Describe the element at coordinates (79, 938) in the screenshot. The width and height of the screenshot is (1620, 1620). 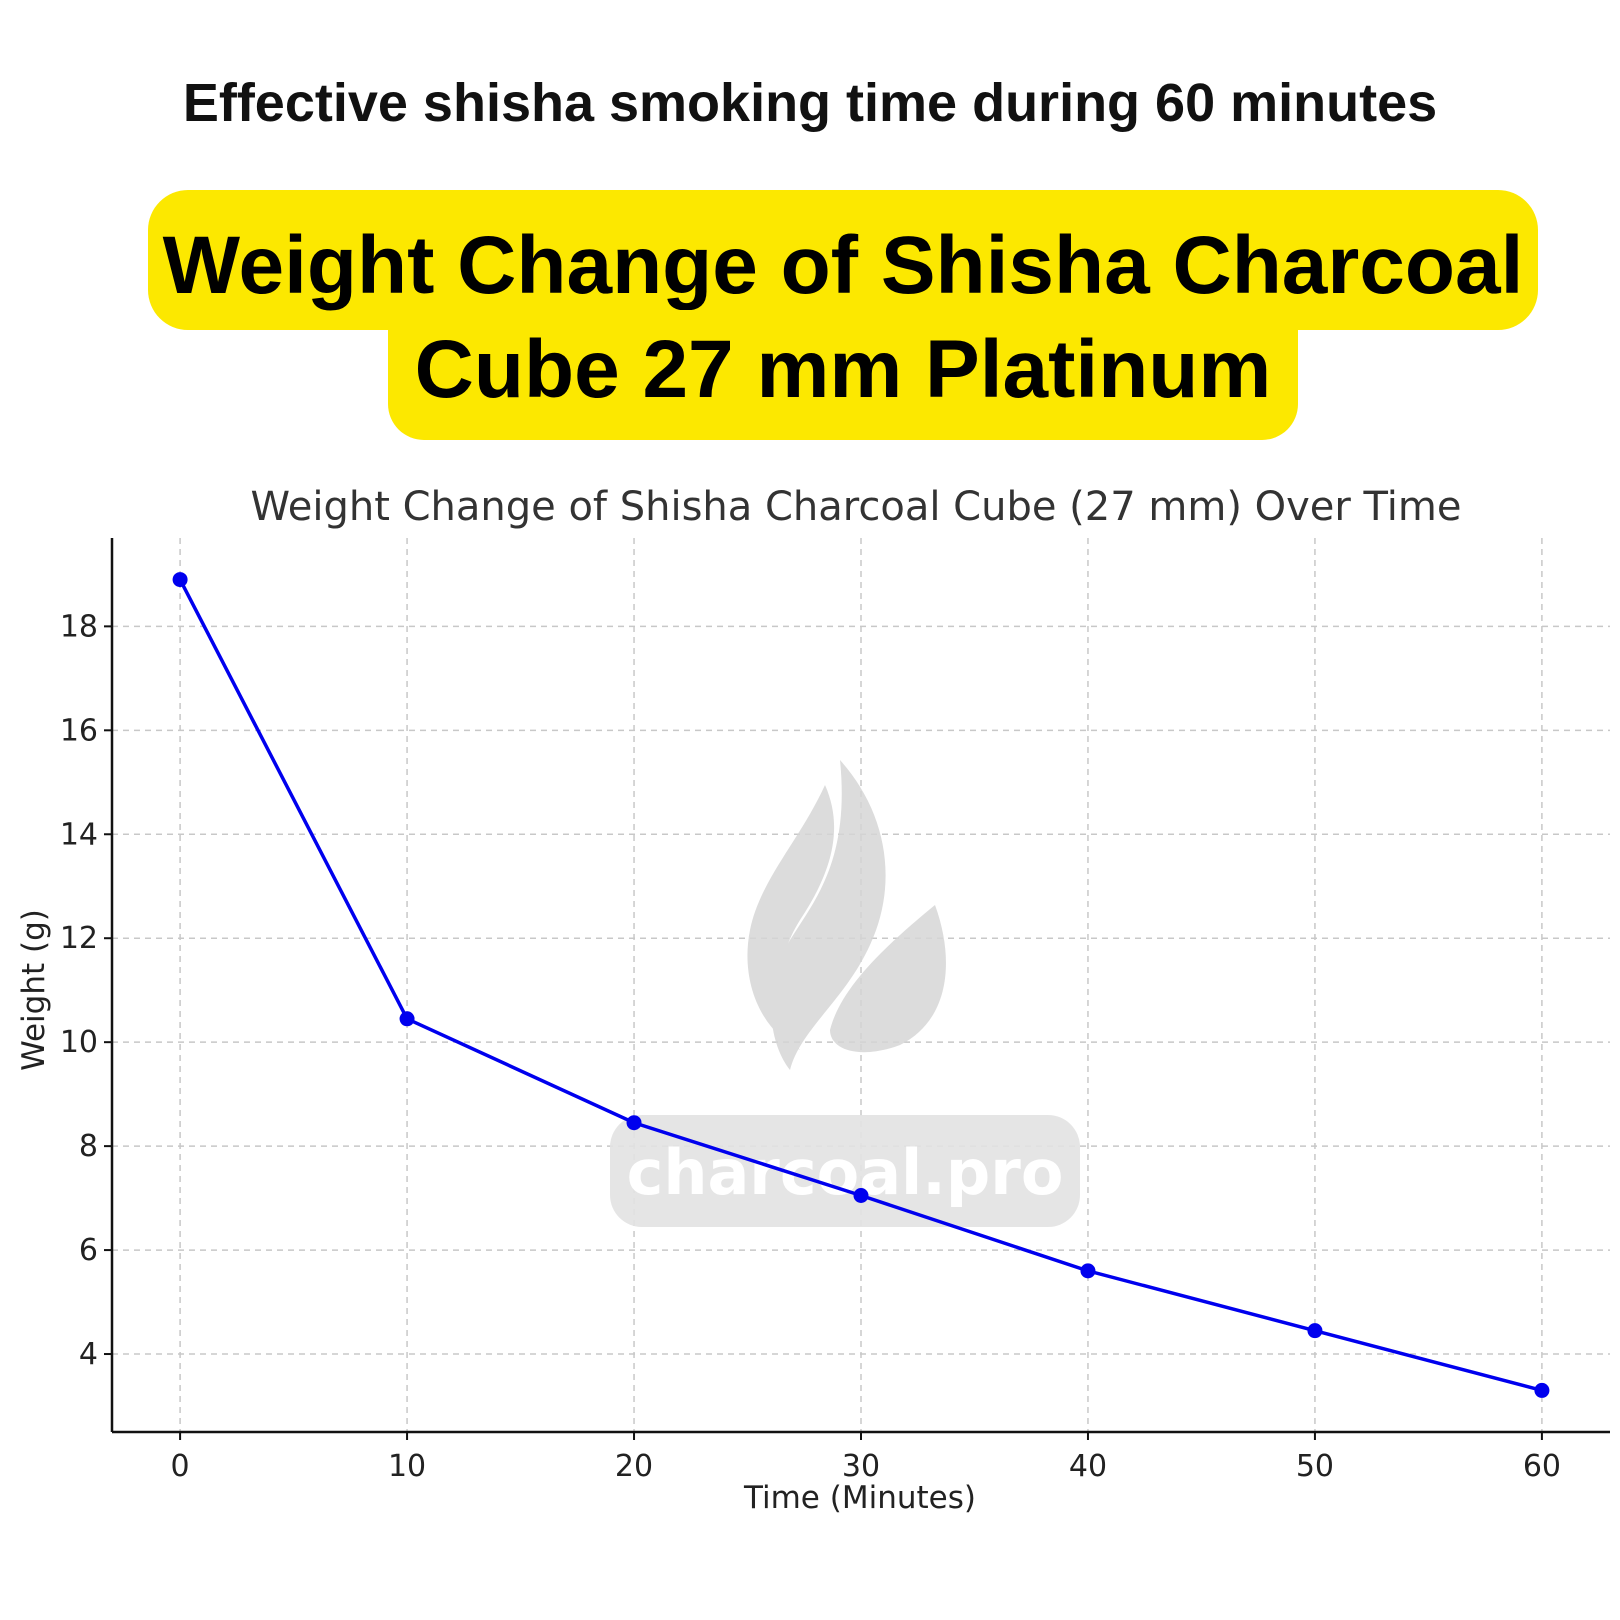
I see `y-tick-label: 12` at that location.